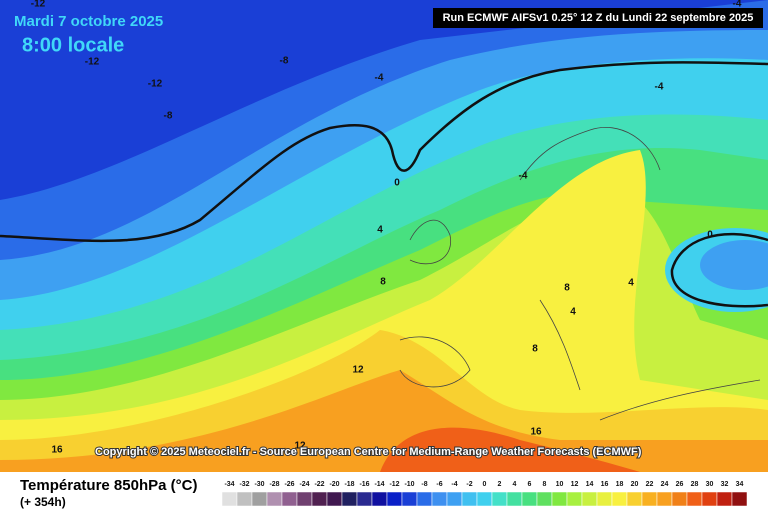  I want to click on scale-label: 18, so click(620, 484).